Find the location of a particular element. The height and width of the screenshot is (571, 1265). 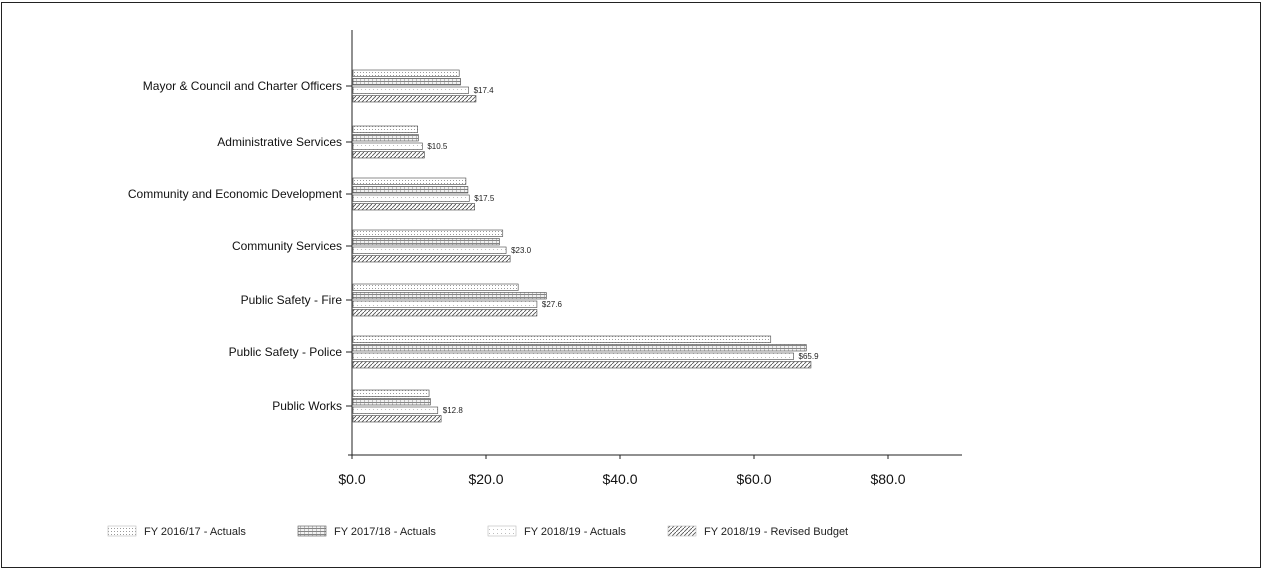

data-label: $27.6 is located at coordinates (552, 304).